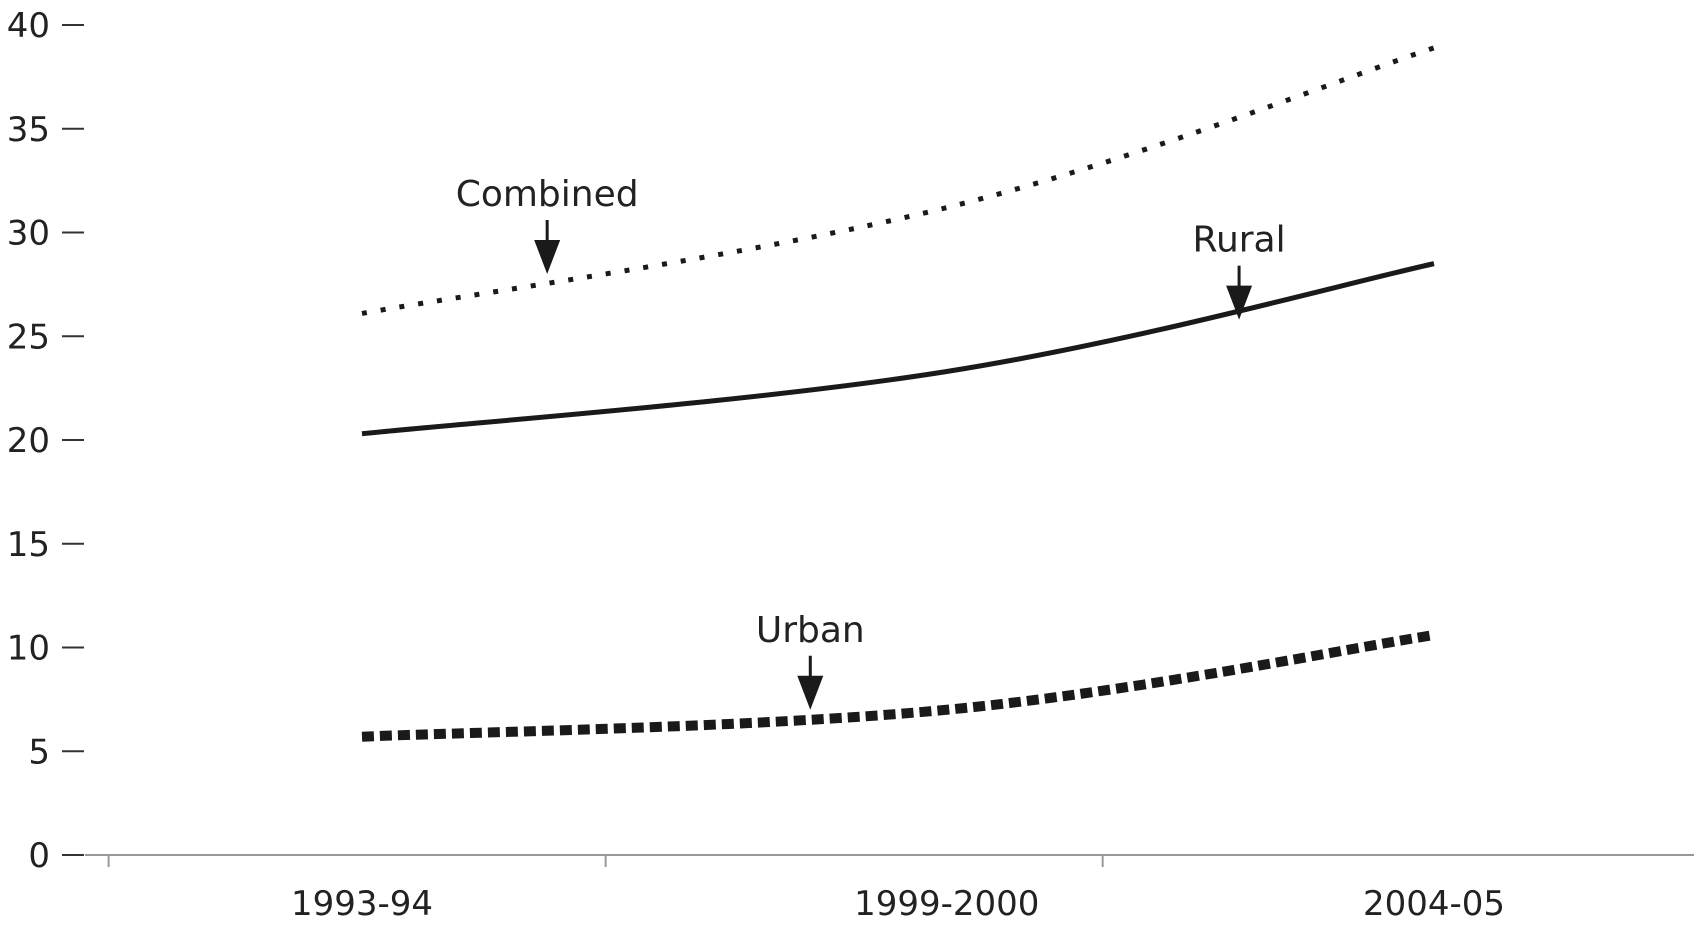  I want to click on y-tick-label: 10, so click(28, 649).